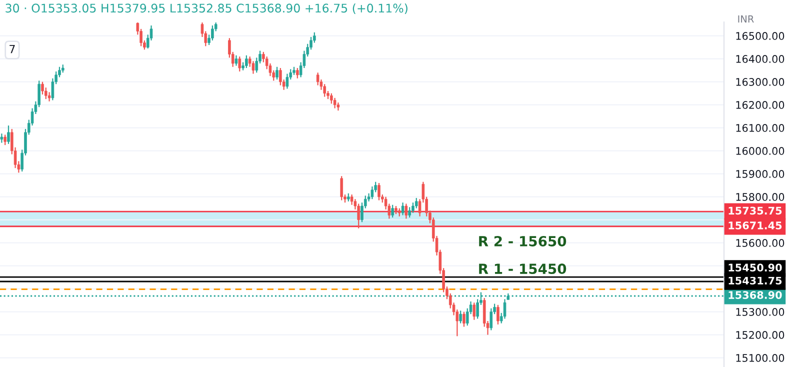 The height and width of the screenshot is (367, 800). What do you see at coordinates (760, 59) in the screenshot?
I see `y-tick-label: 16400.00` at bounding box center [760, 59].